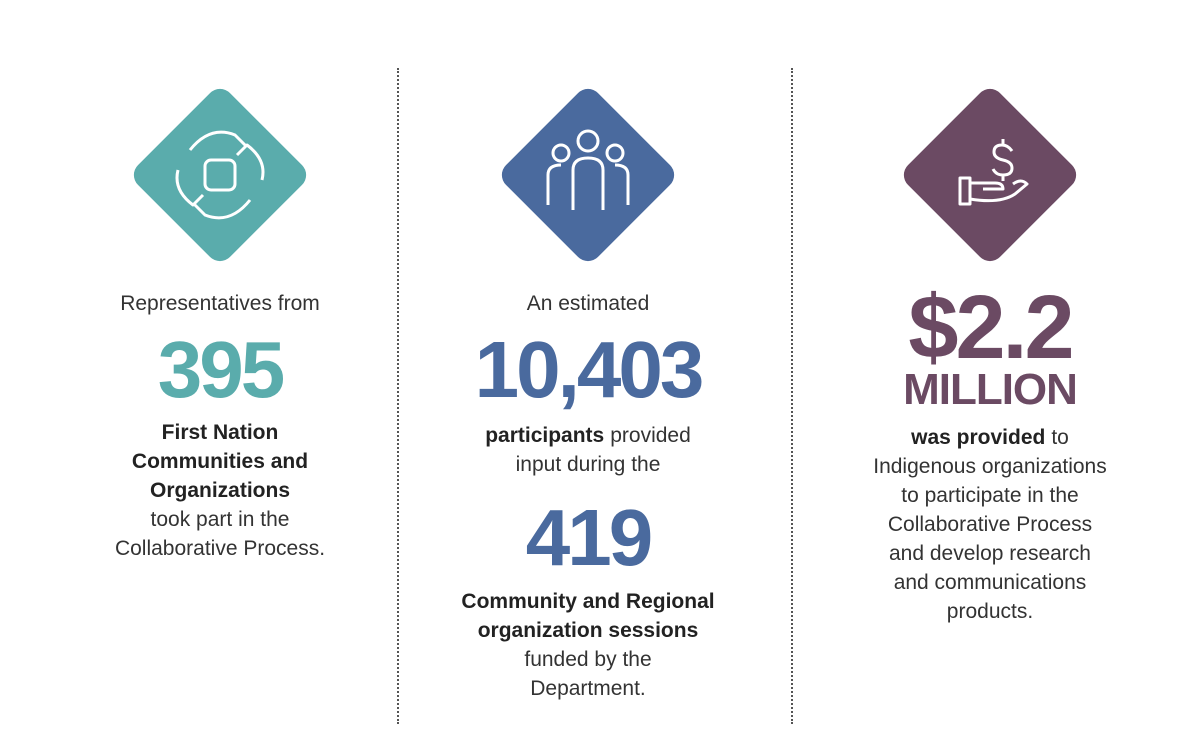 Image resolution: width=1197 pixels, height=754 pixels. I want to click on text-line: and develop research, so click(990, 554).